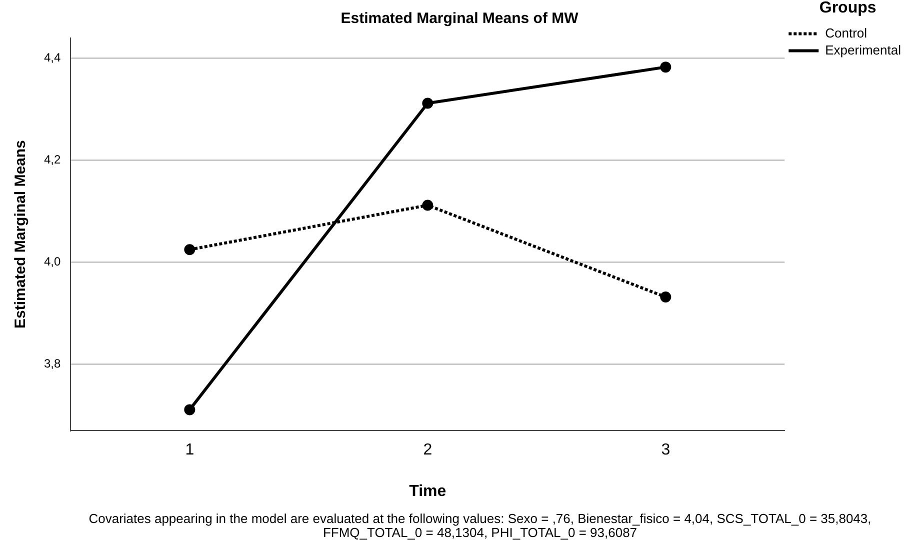 The height and width of the screenshot is (552, 921). I want to click on y-tick-label: 4,2, so click(52, 159).